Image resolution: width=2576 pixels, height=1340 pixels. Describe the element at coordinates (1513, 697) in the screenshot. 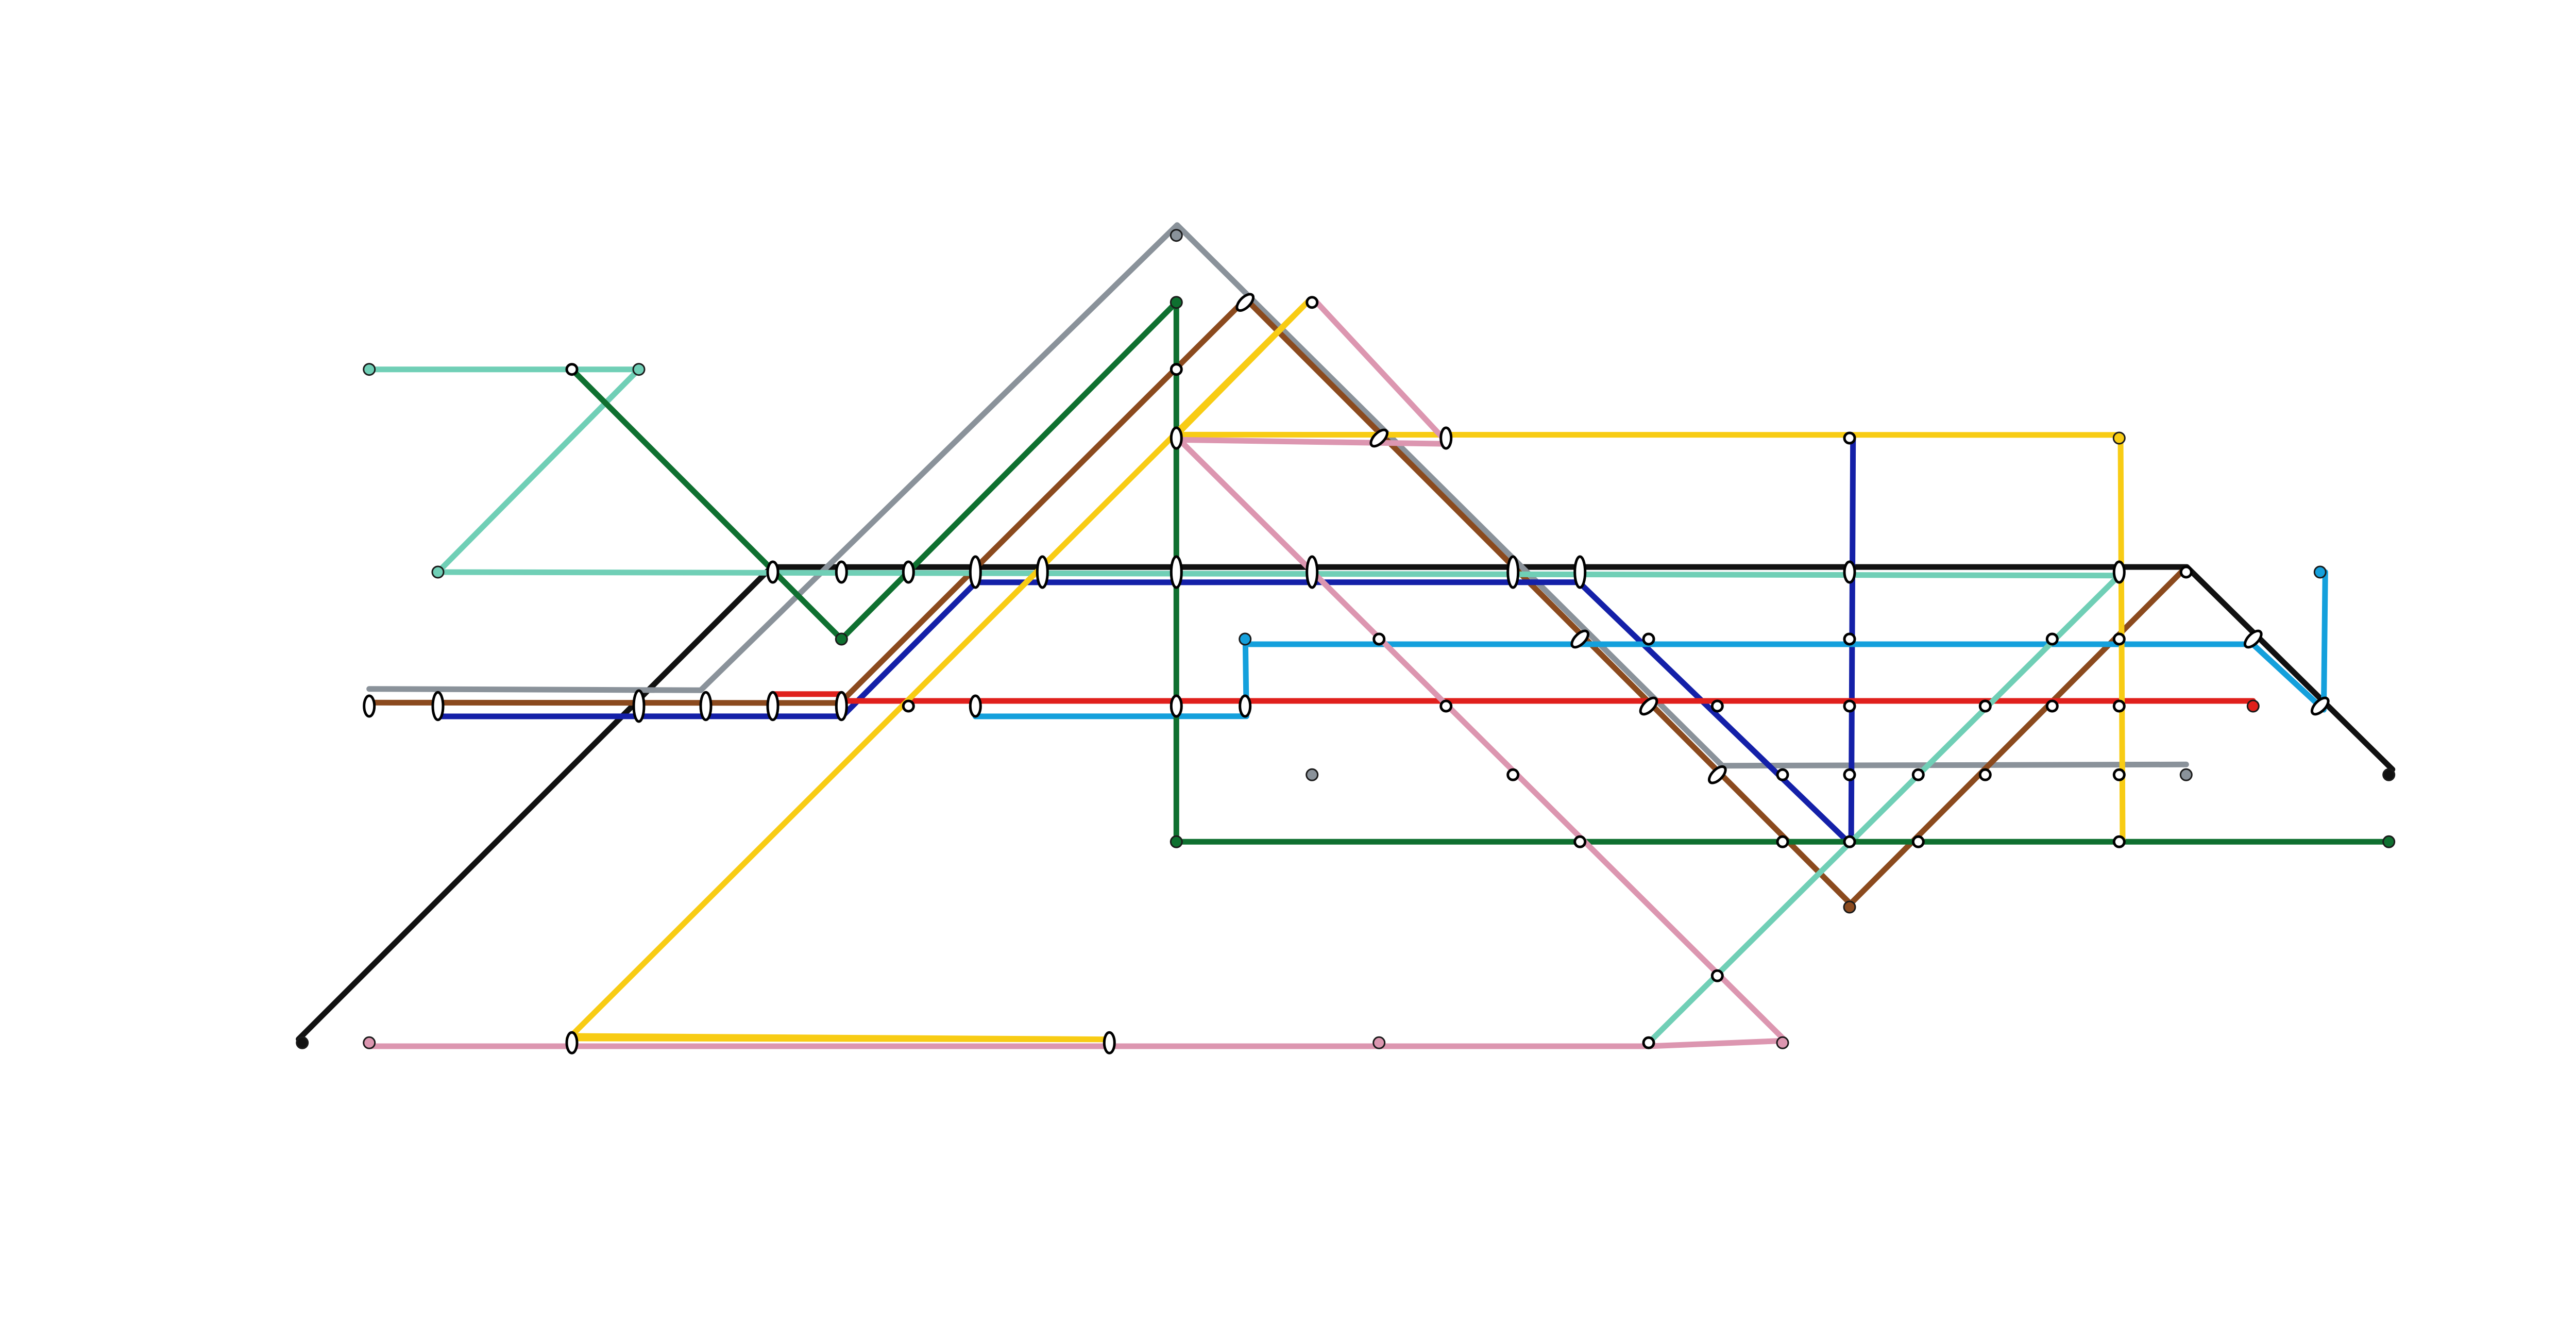

I see `route-red` at that location.